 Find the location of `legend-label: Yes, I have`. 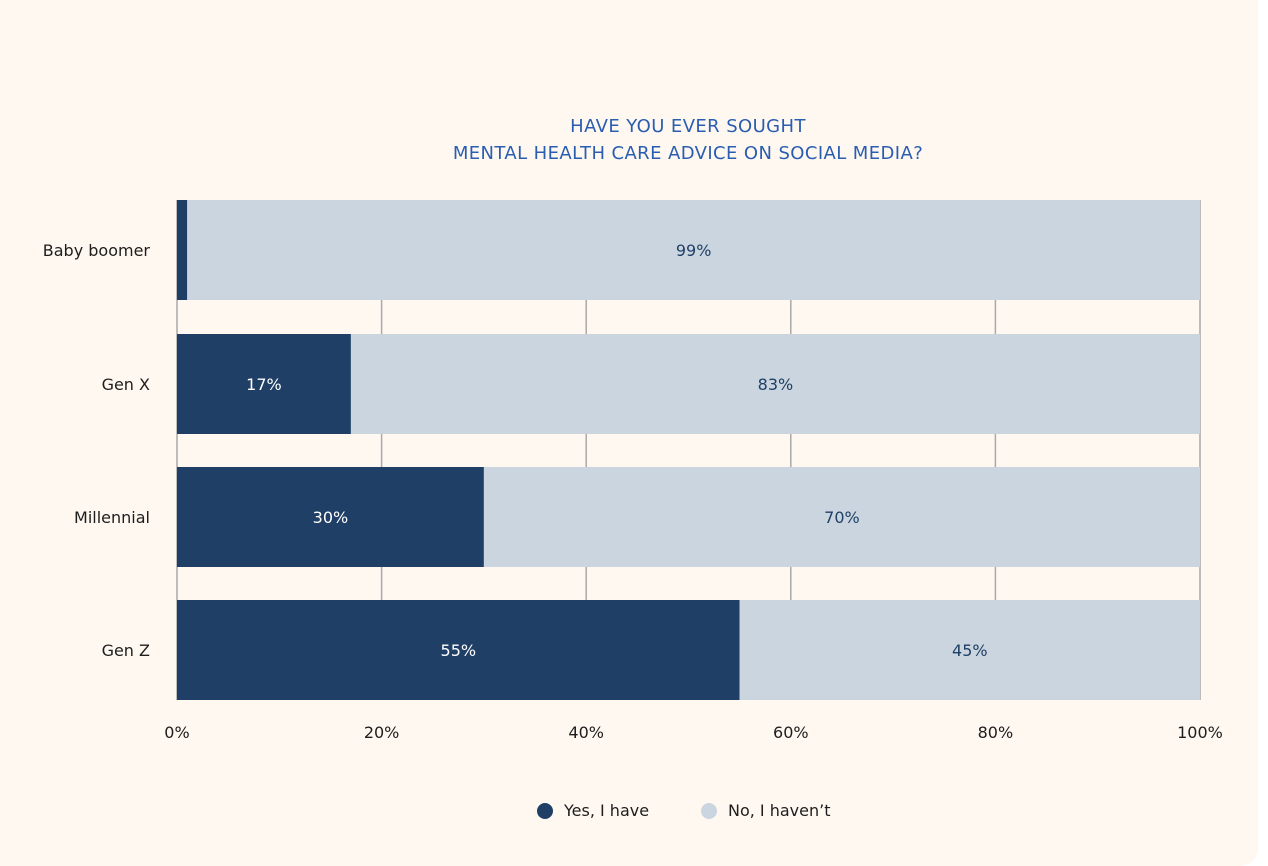

legend-label: Yes, I have is located at coordinates (606, 810).